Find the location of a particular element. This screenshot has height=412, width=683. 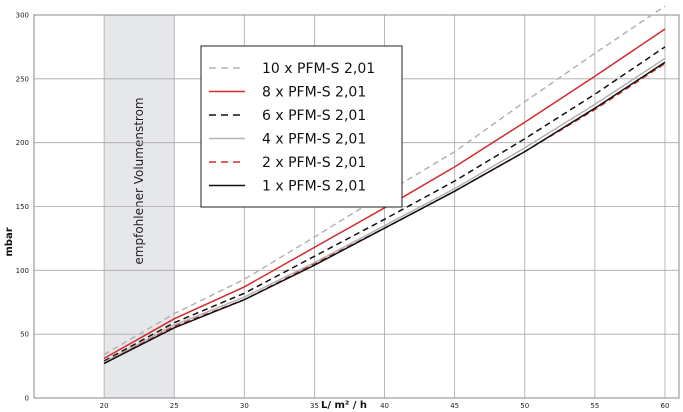

legend-label: 8 x PFM-S 2,01 is located at coordinates (314, 93).